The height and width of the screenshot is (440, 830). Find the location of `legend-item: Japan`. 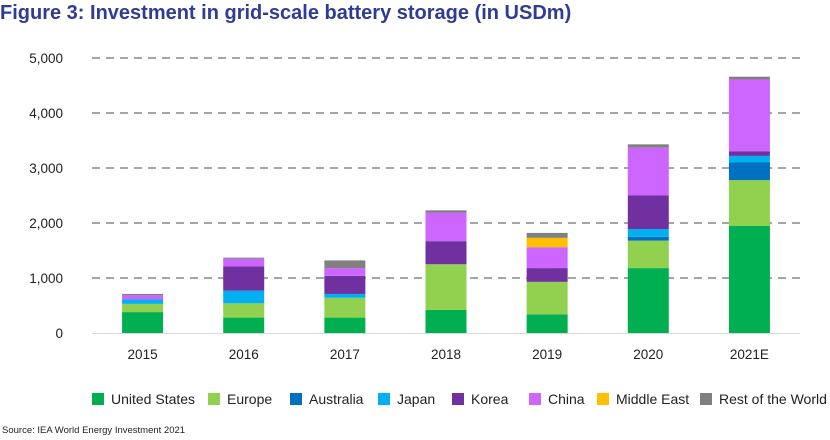

legend-item: Japan is located at coordinates (406, 399).